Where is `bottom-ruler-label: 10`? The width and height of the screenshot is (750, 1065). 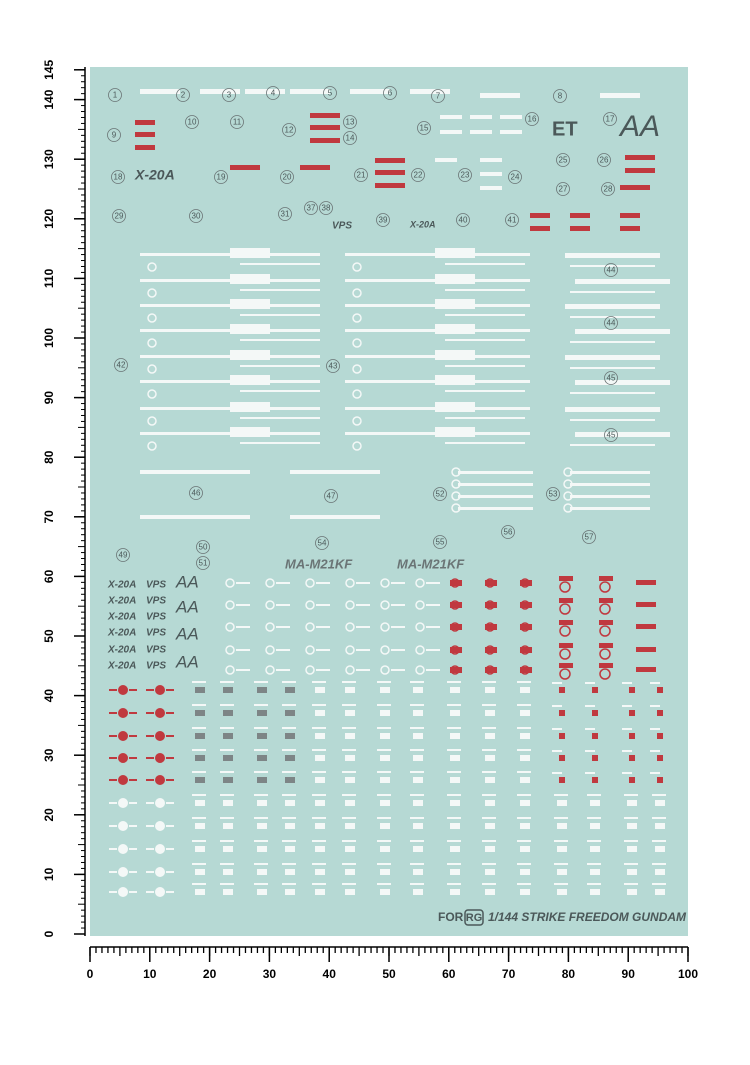 bottom-ruler-label: 10 is located at coordinates (150, 974).